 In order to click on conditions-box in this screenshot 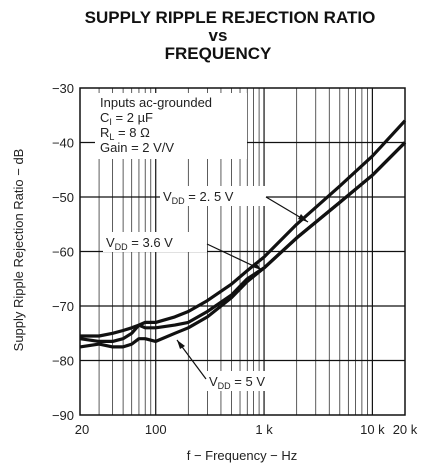, I will do `click(171, 126)`.